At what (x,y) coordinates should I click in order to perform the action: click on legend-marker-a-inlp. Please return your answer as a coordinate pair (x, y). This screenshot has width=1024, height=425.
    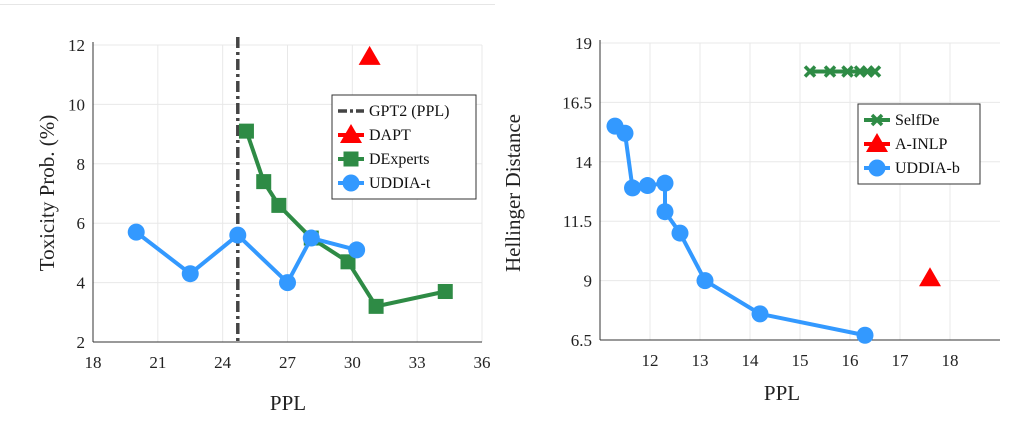
    Looking at the image, I should click on (877, 142).